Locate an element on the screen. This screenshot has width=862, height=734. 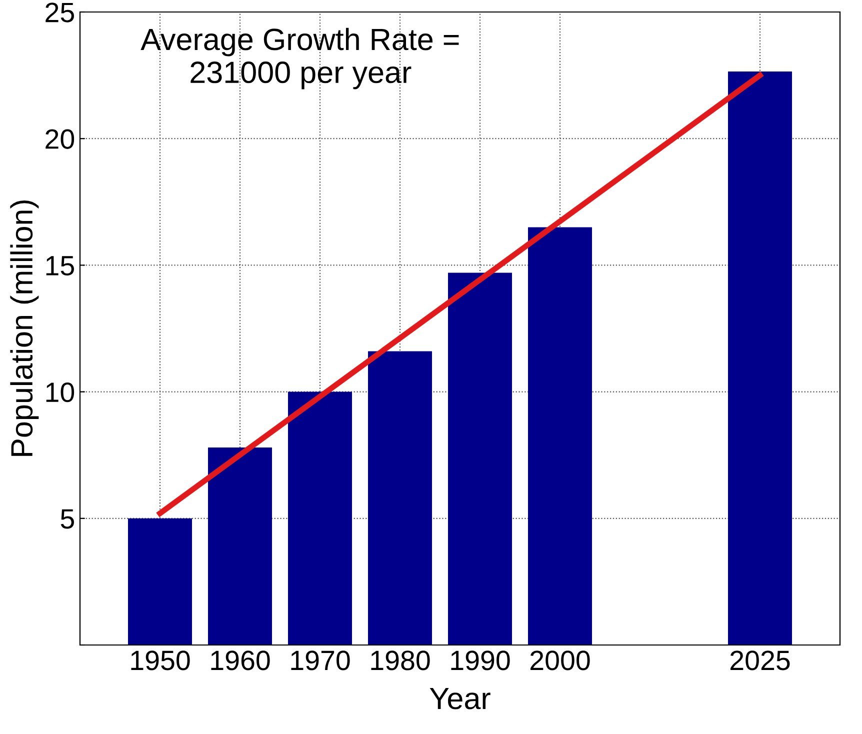
x-tick-label: 2025 is located at coordinates (760, 660).